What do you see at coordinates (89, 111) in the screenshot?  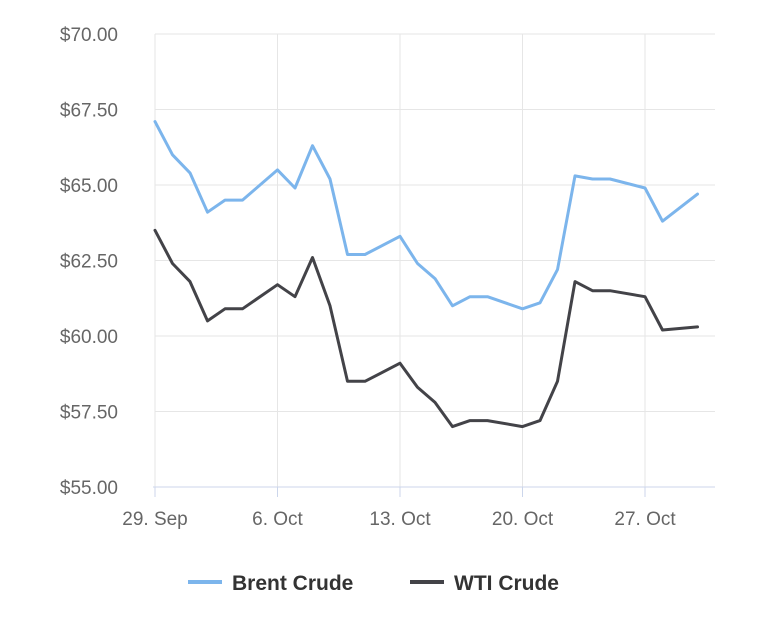 I see `y-tick-label: $67.50` at bounding box center [89, 111].